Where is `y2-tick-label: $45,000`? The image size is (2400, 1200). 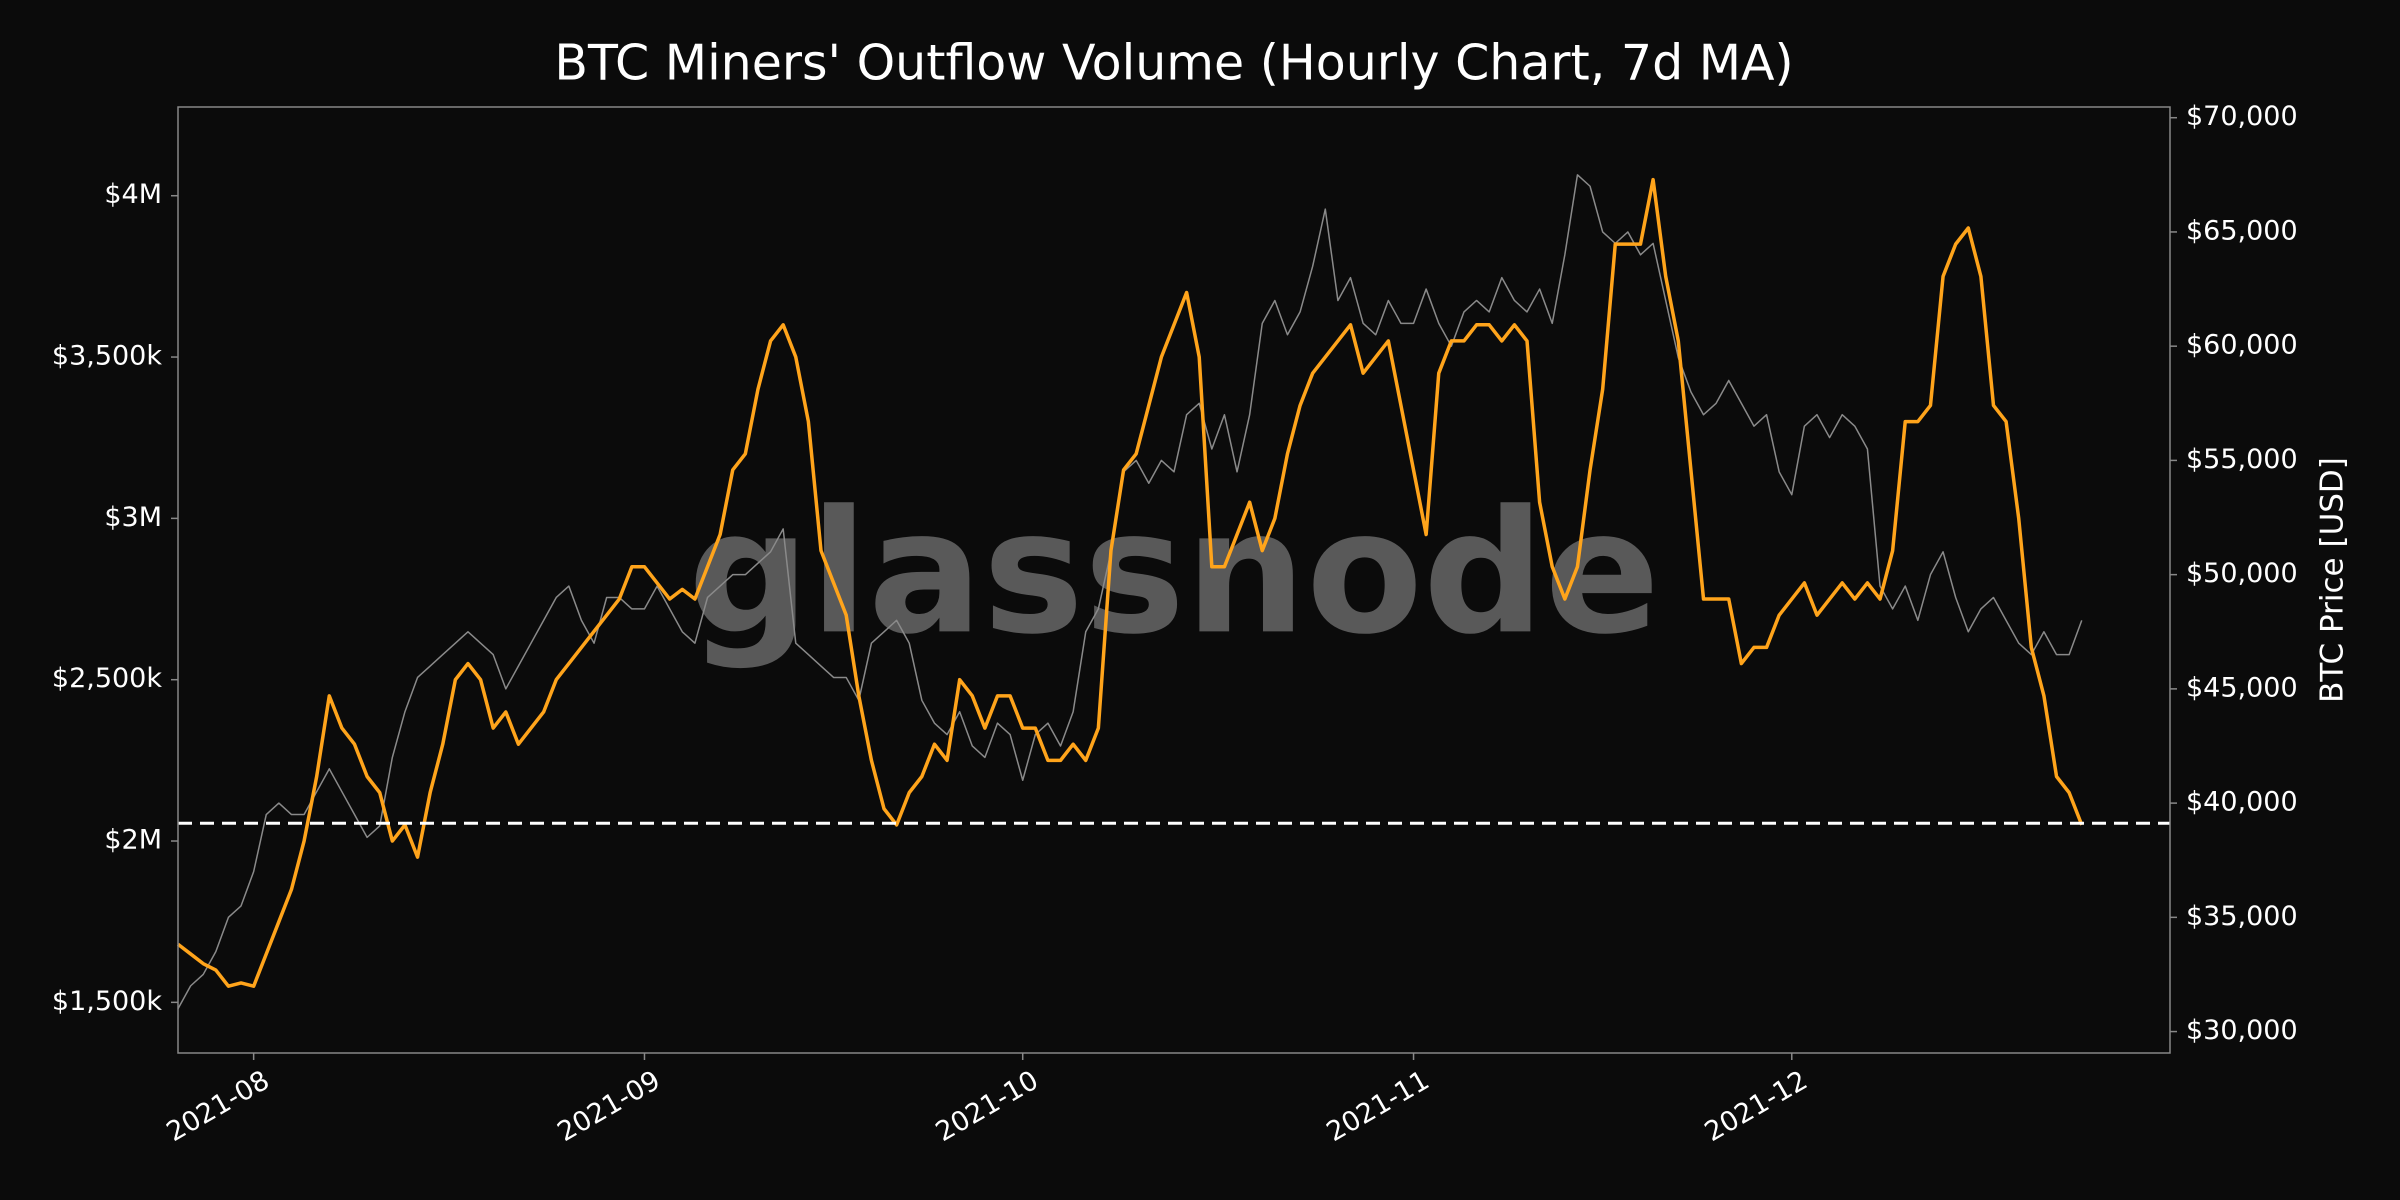 y2-tick-label: $45,000 is located at coordinates (2242, 687).